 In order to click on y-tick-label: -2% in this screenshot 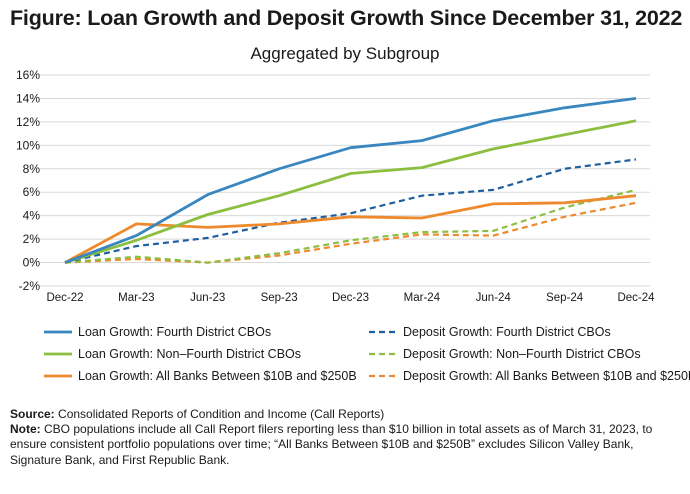, I will do `click(30, 286)`.